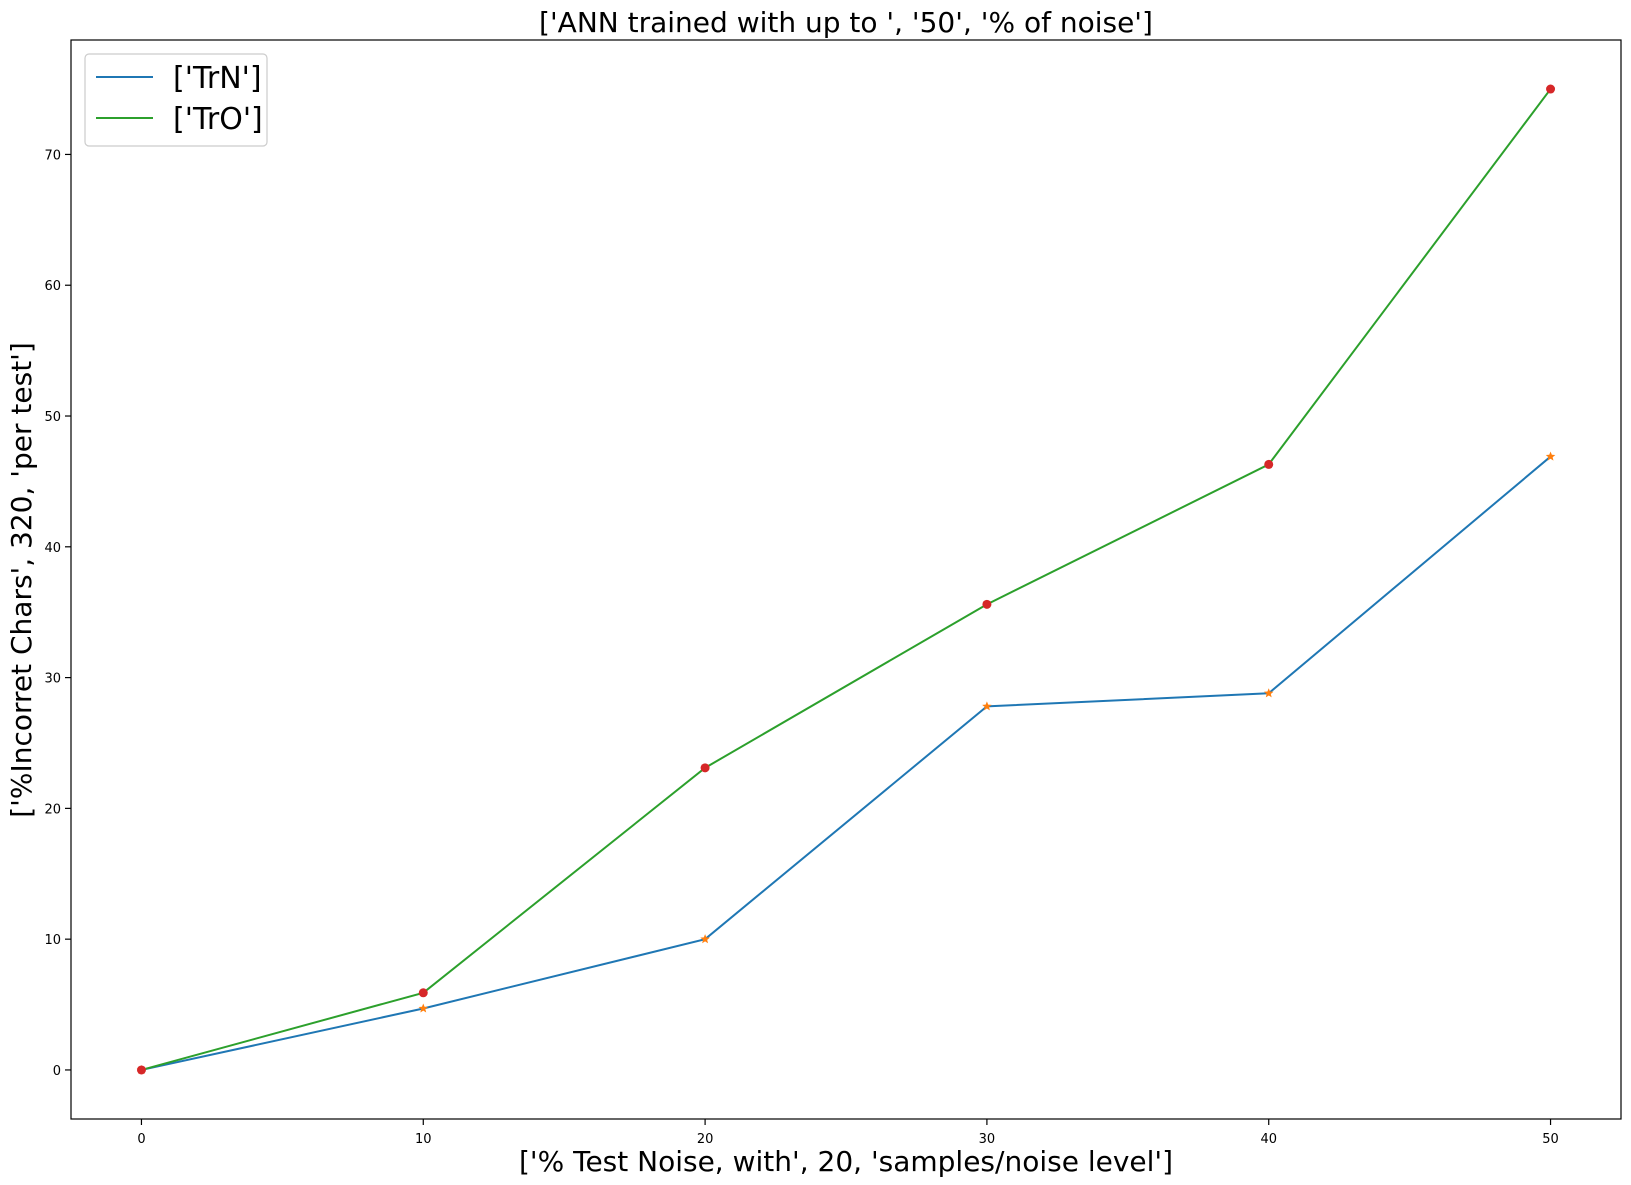 The width and height of the screenshot is (1631, 1185). I want to click on x-tick-label: 50, so click(1550, 1139).